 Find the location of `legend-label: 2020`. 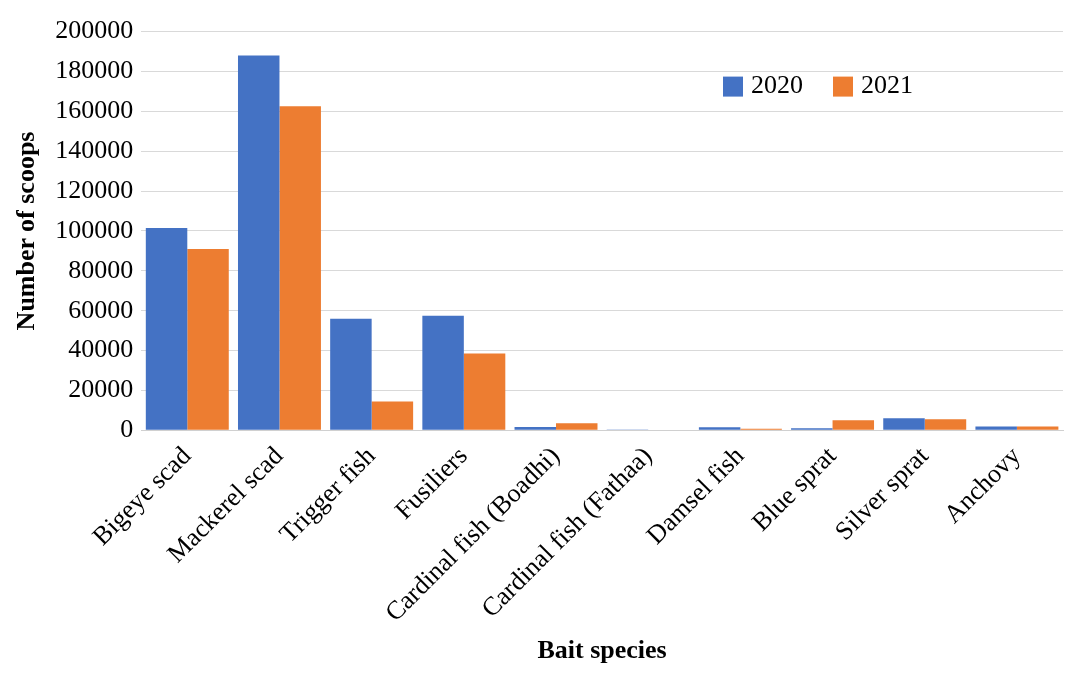

legend-label: 2020 is located at coordinates (777, 85).